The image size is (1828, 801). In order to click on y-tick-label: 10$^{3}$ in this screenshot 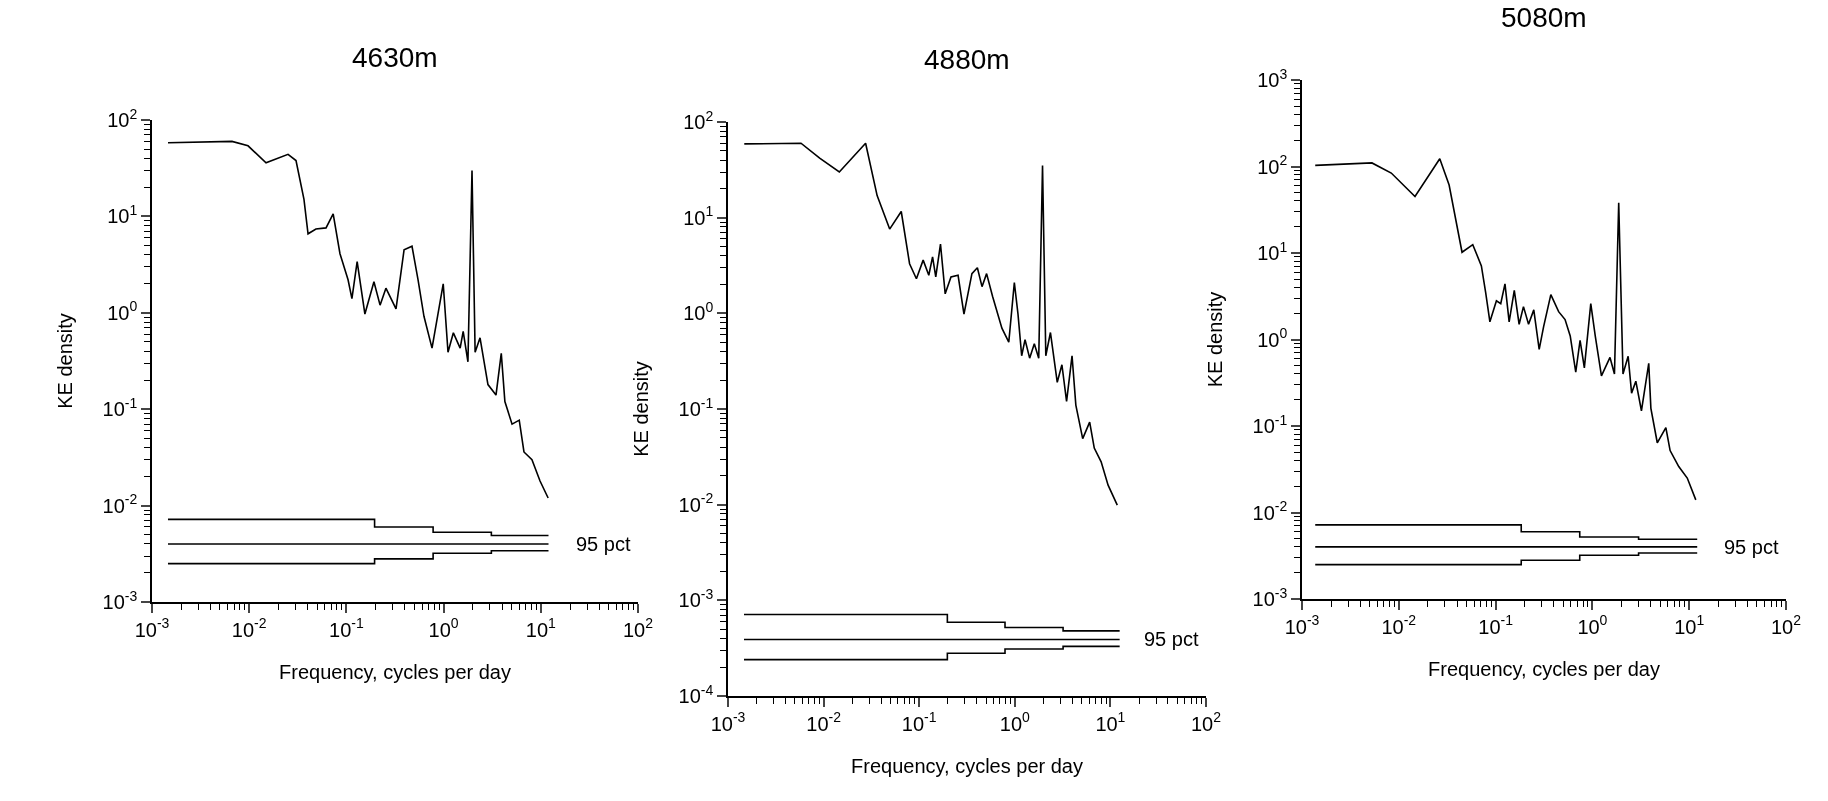, I will do `click(1272, 78)`.